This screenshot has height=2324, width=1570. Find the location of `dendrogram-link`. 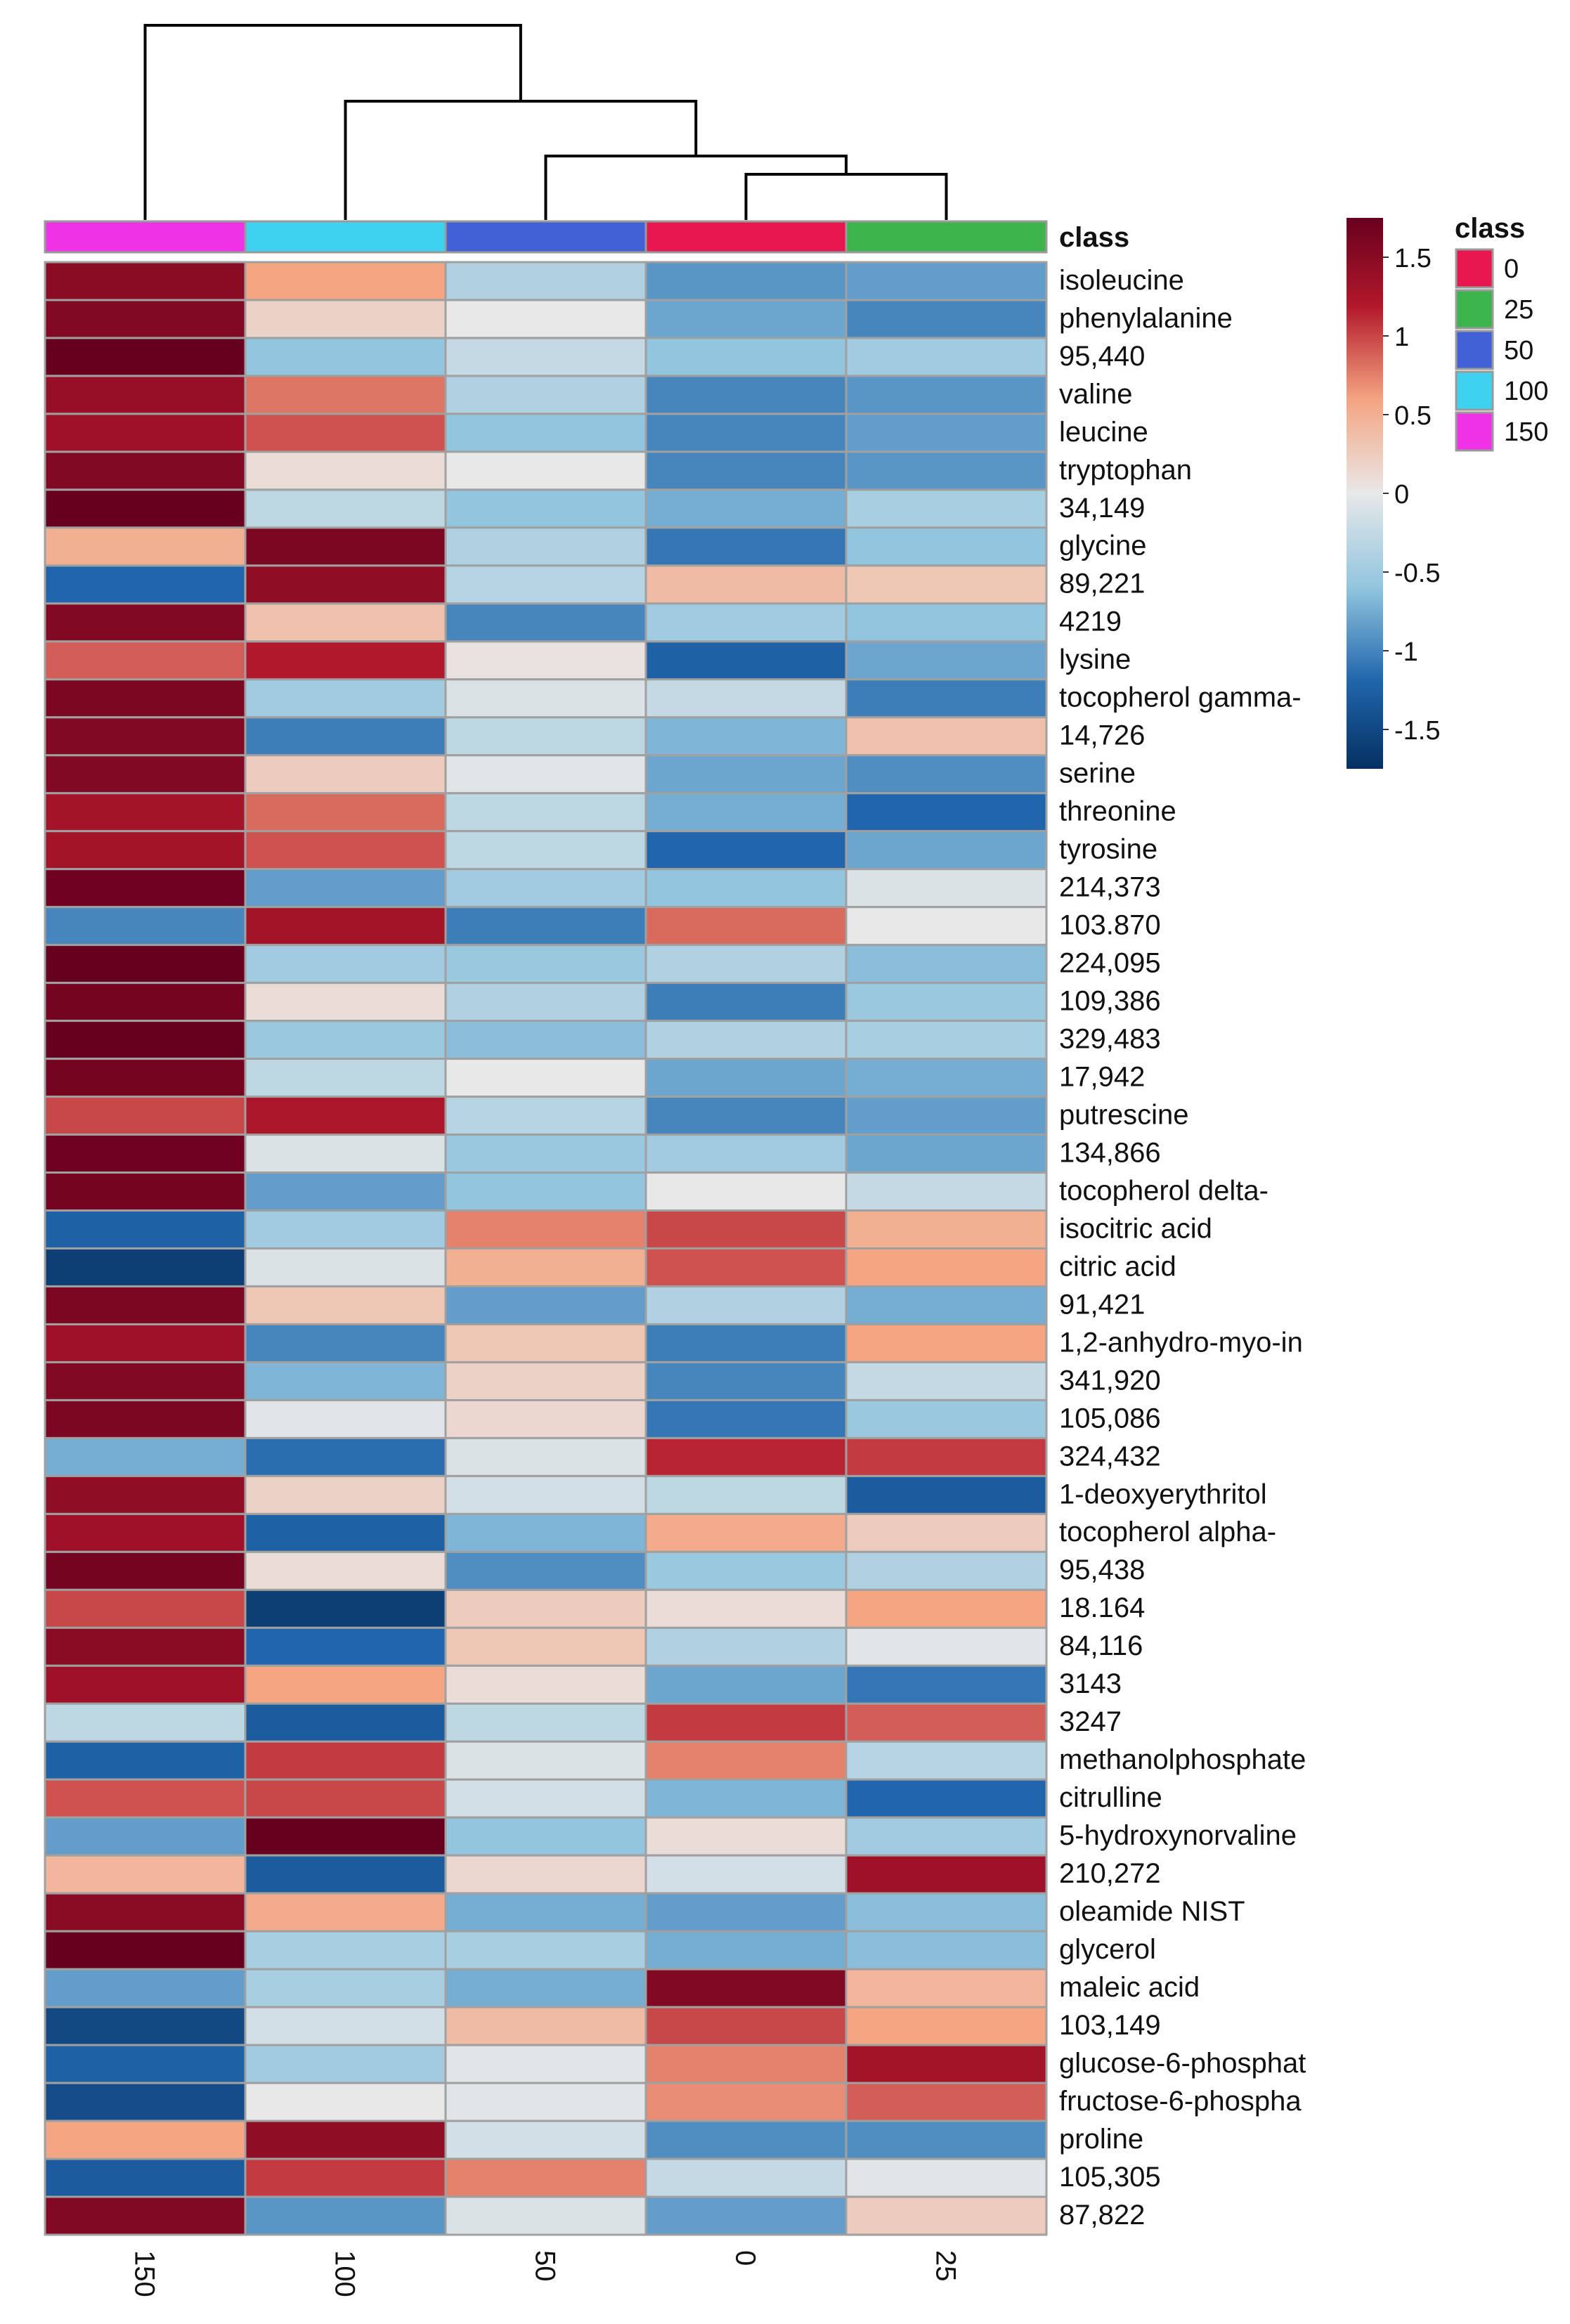

dendrogram-link is located at coordinates (332, 122).